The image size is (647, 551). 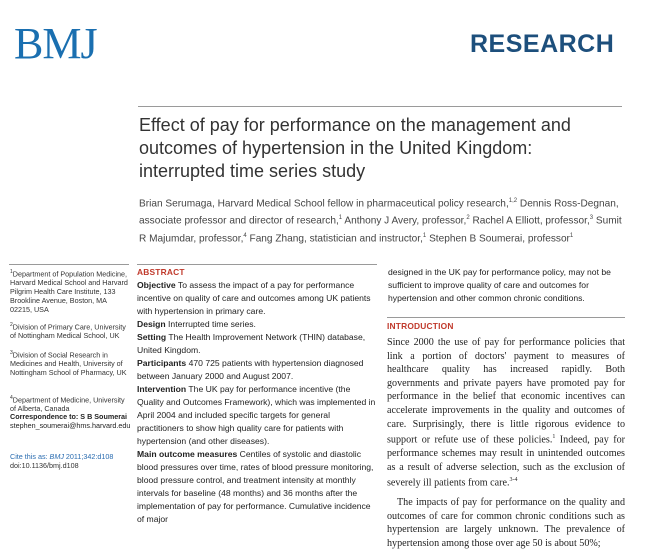 What do you see at coordinates (11, 353) in the screenshot?
I see `affiliation-num: 3` at bounding box center [11, 353].